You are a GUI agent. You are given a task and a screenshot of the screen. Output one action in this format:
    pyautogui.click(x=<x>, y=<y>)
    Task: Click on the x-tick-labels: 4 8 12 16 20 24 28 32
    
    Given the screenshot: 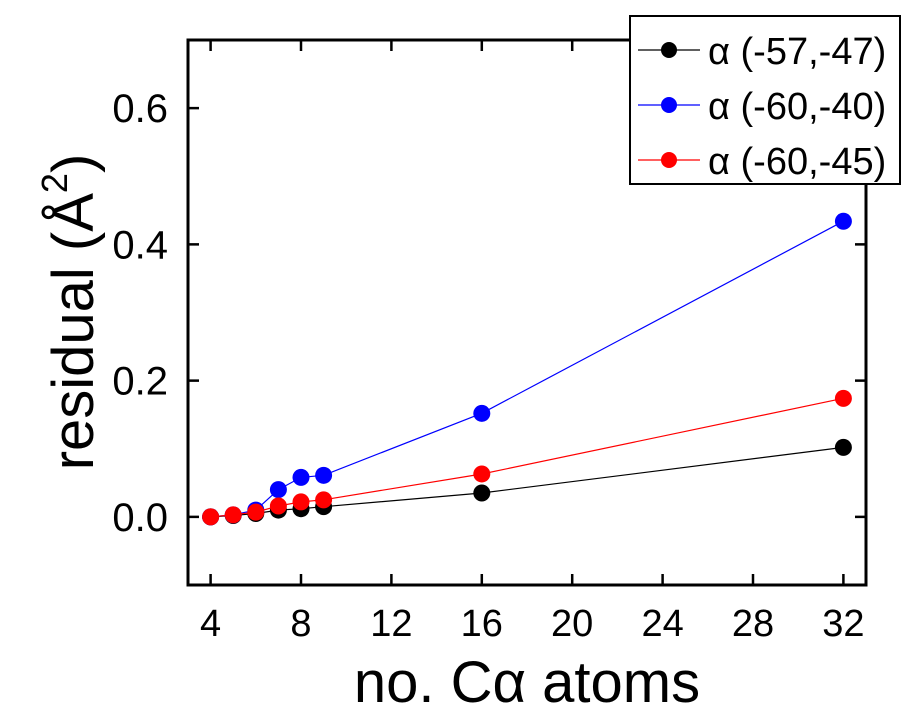 What is the action you would take?
    pyautogui.click(x=532, y=624)
    